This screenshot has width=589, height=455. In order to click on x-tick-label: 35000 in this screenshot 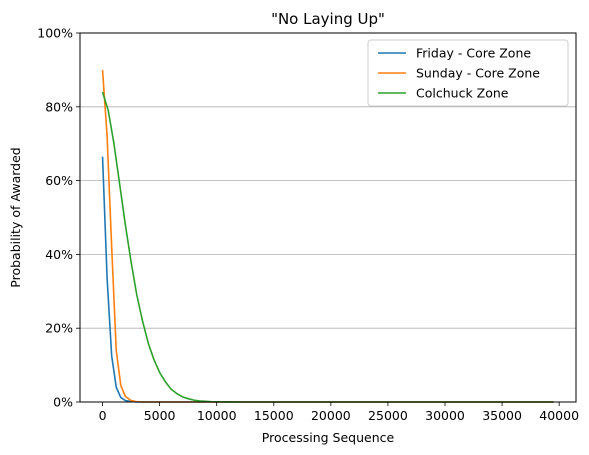, I will do `click(502, 415)`.